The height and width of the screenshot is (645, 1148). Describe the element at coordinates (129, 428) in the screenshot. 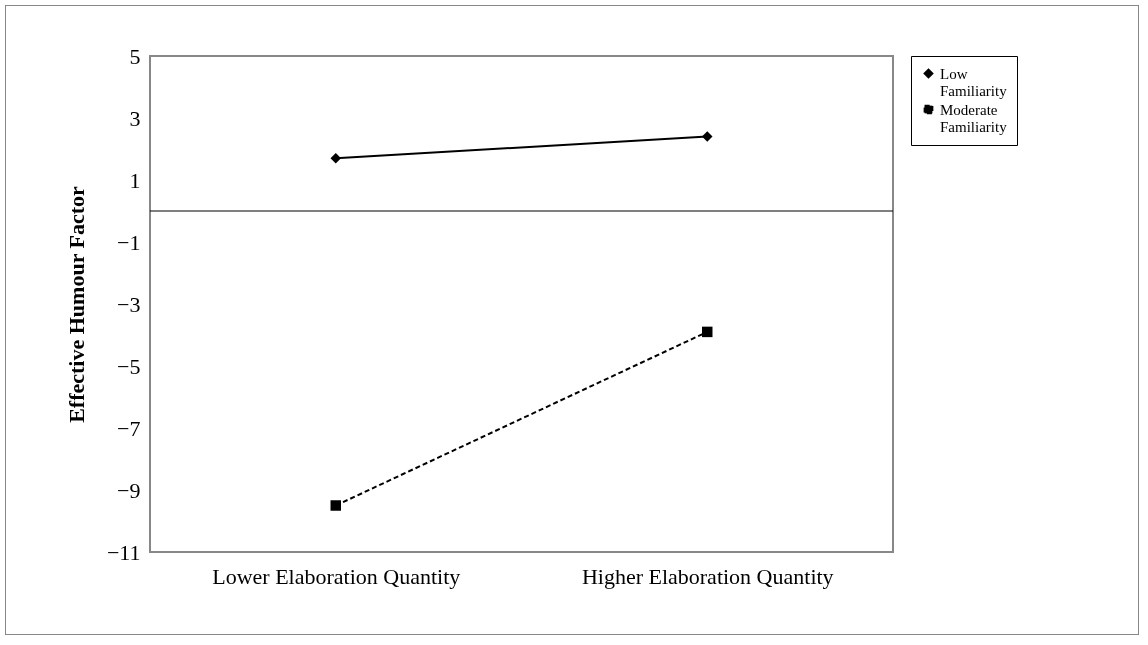

I see `y-tick-label: −7` at that location.